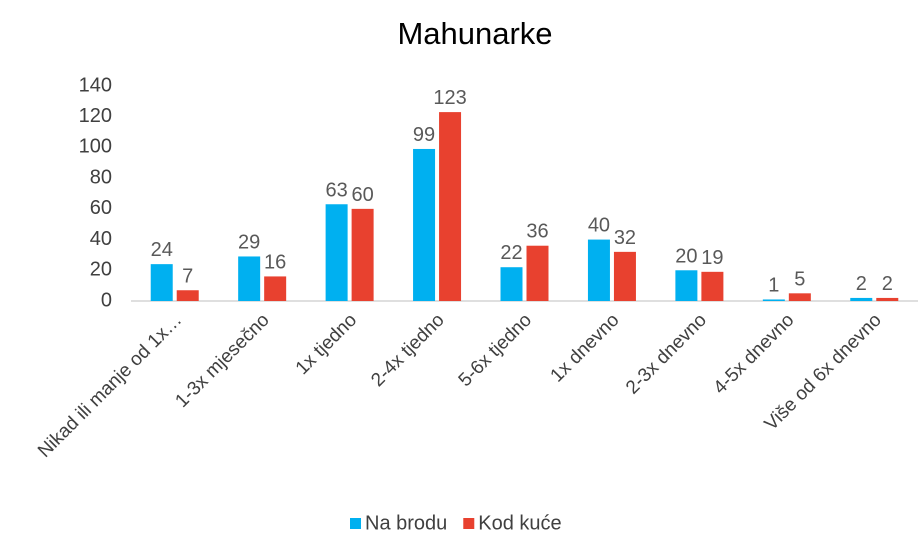 The height and width of the screenshot is (543, 920). I want to click on x-tick-label: 4-5x dnevno, so click(754, 354).